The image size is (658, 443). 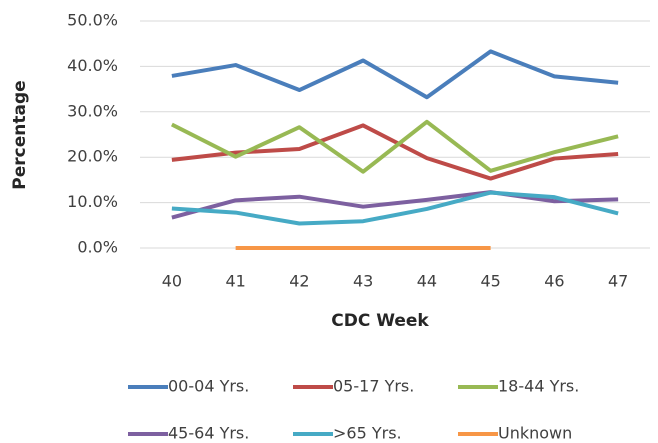 What do you see at coordinates (367, 433) in the screenshot?
I see `legend-label: >65 Yrs.` at bounding box center [367, 433].